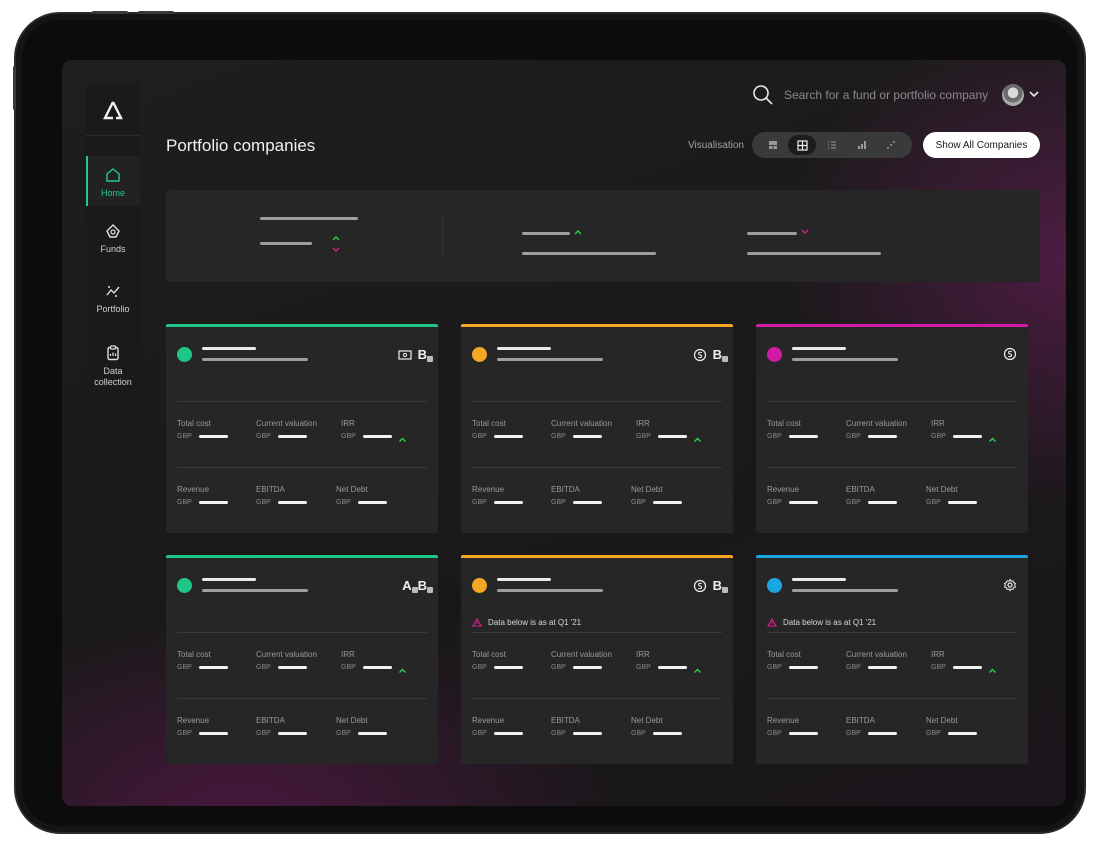  What do you see at coordinates (292, 436) in the screenshot?
I see `current-valuation-value` at bounding box center [292, 436].